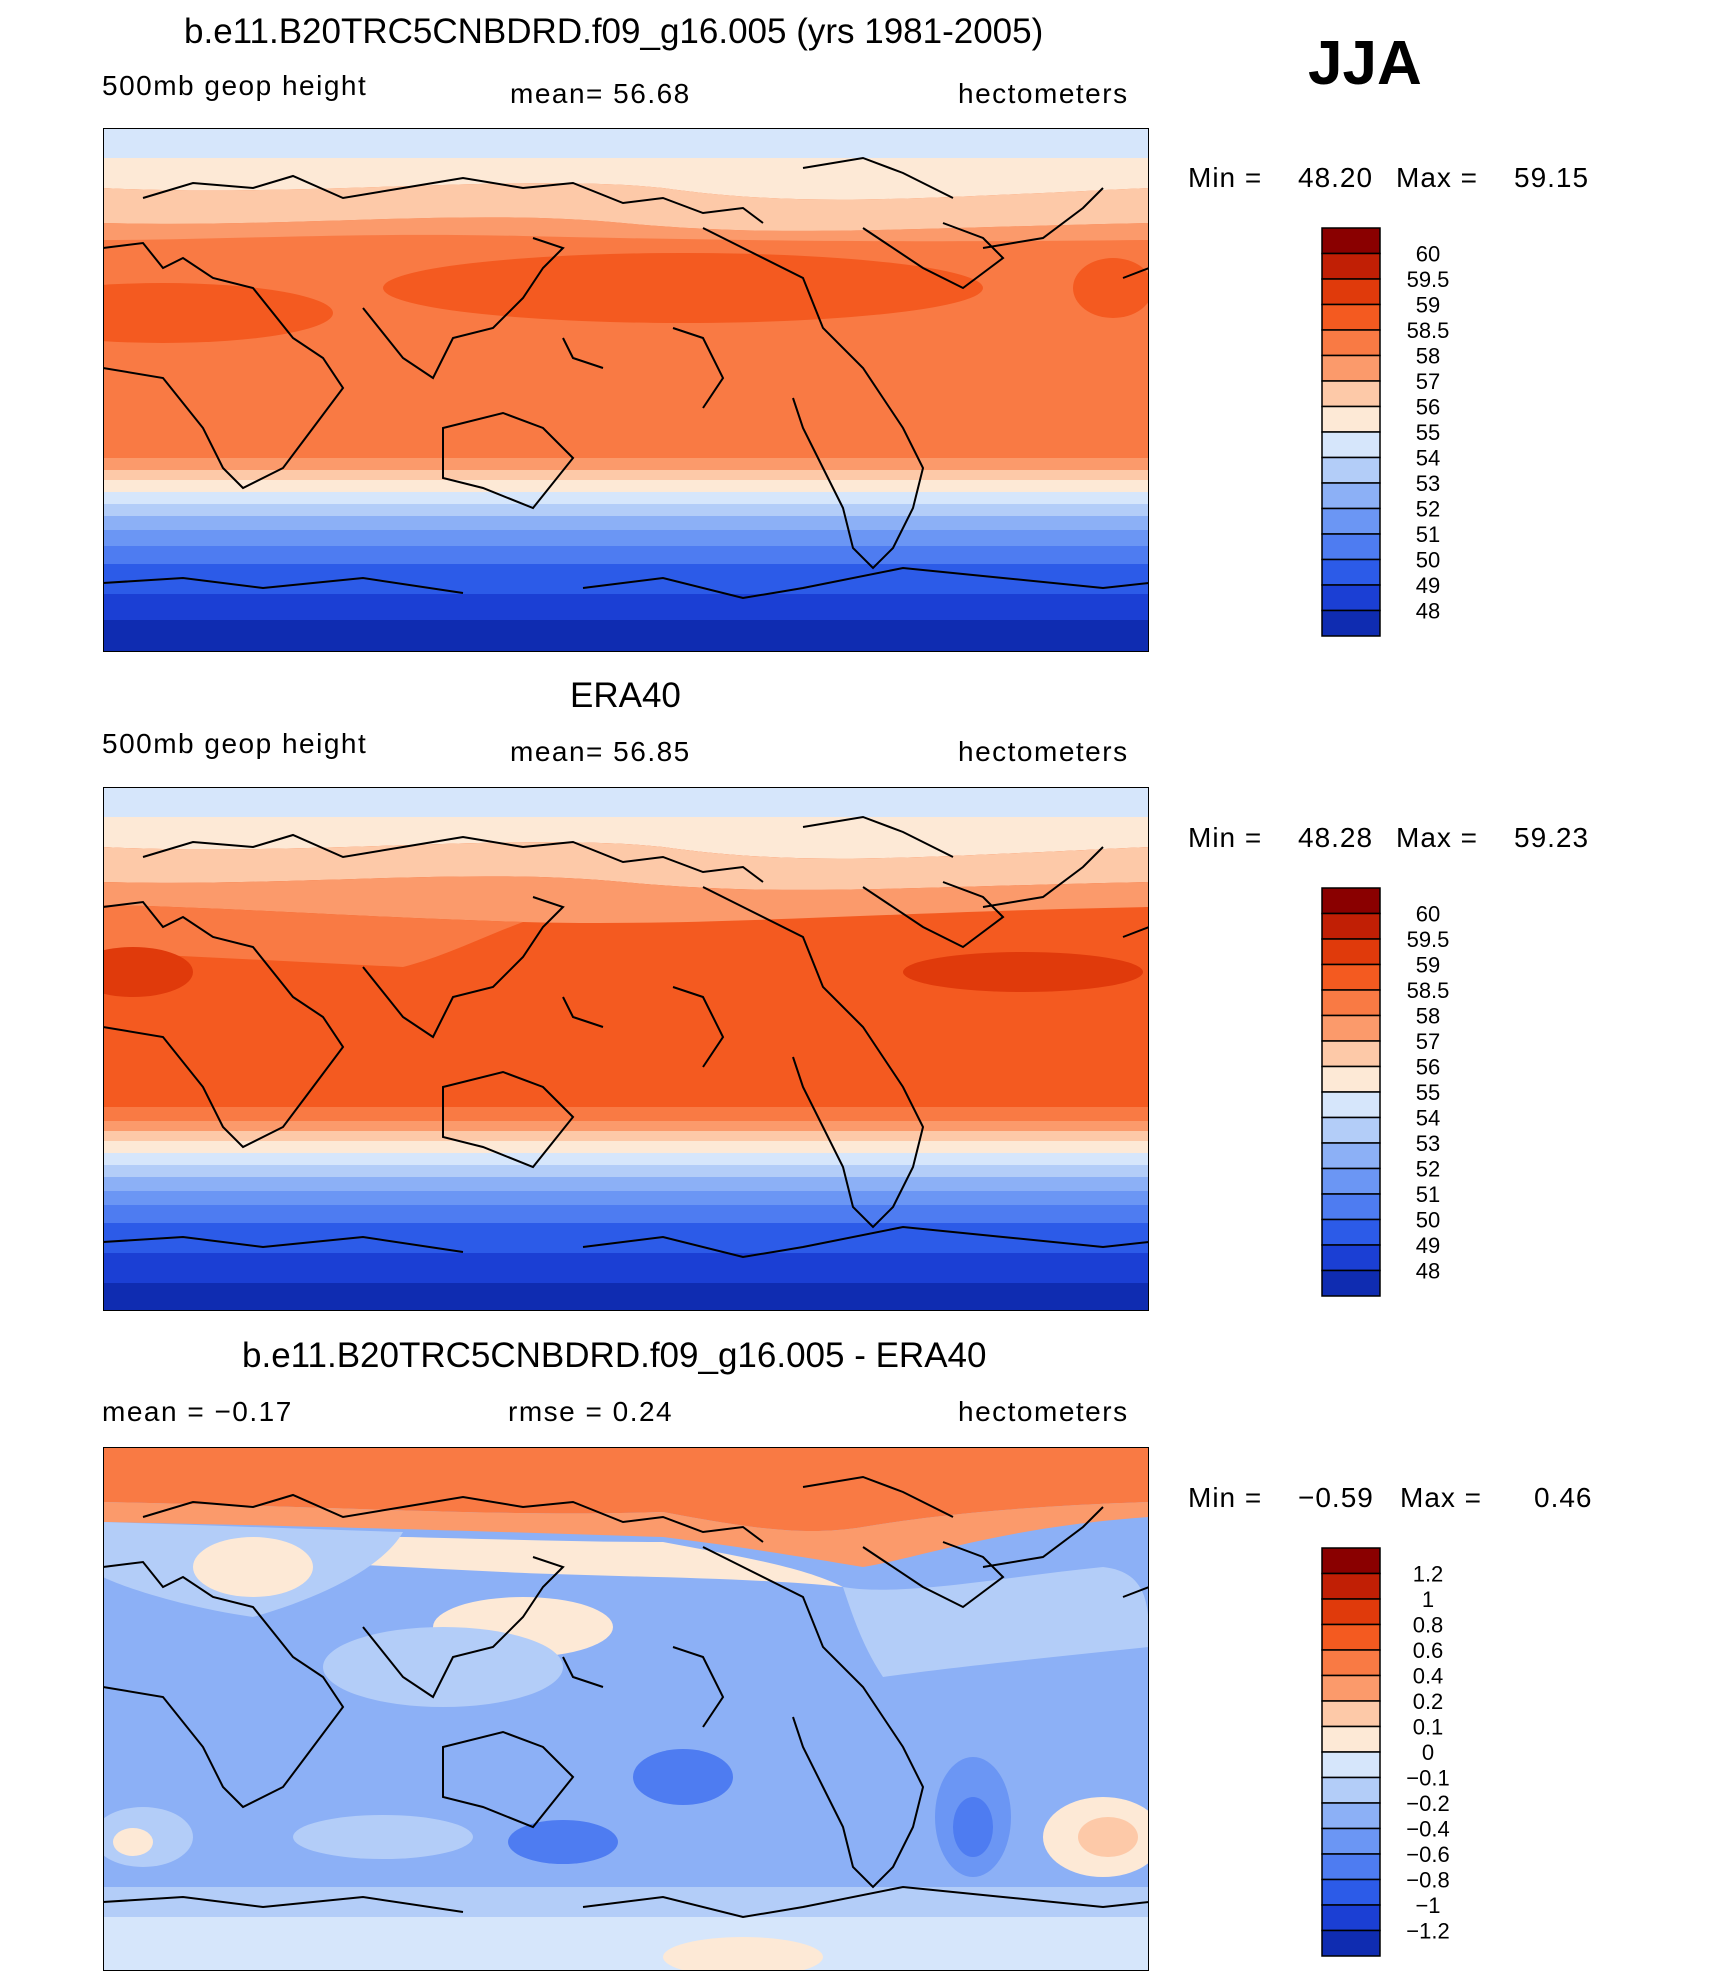  Describe the element at coordinates (1563, 1497) in the screenshot. I see `panel-3-max-value: 0.46` at that location.